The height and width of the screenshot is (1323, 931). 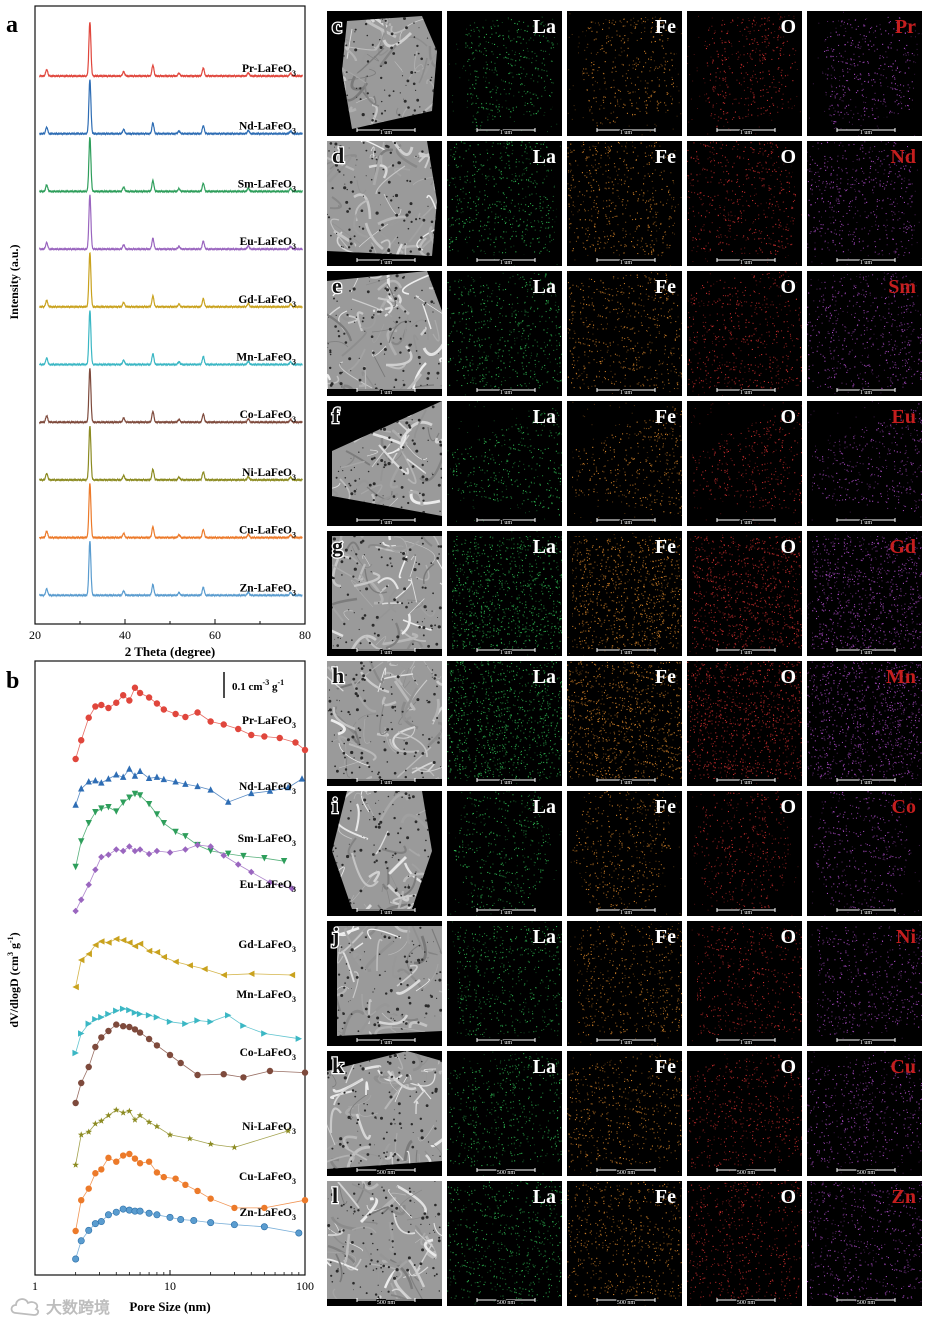 I want to click on dopant-label: Pr, so click(x=905, y=27).